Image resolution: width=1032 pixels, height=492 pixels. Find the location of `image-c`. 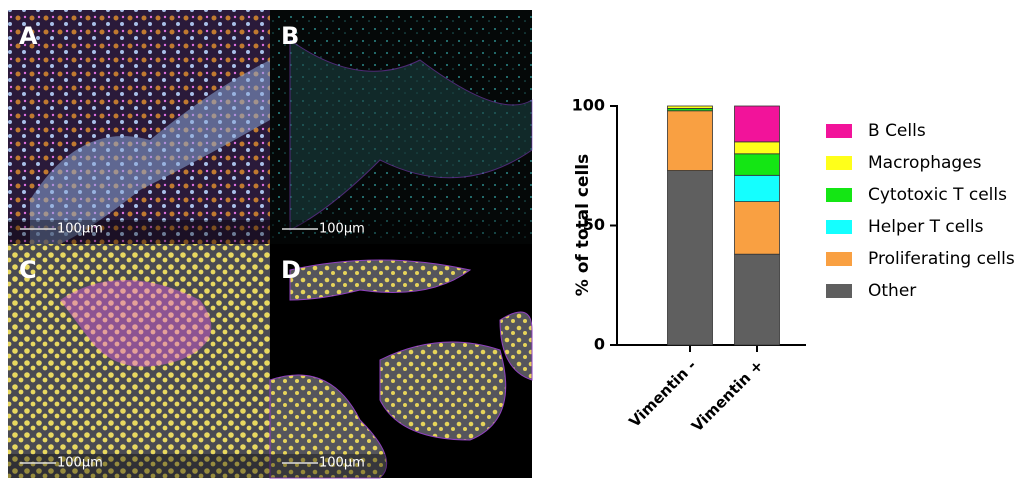

image-c is located at coordinates (139, 361).